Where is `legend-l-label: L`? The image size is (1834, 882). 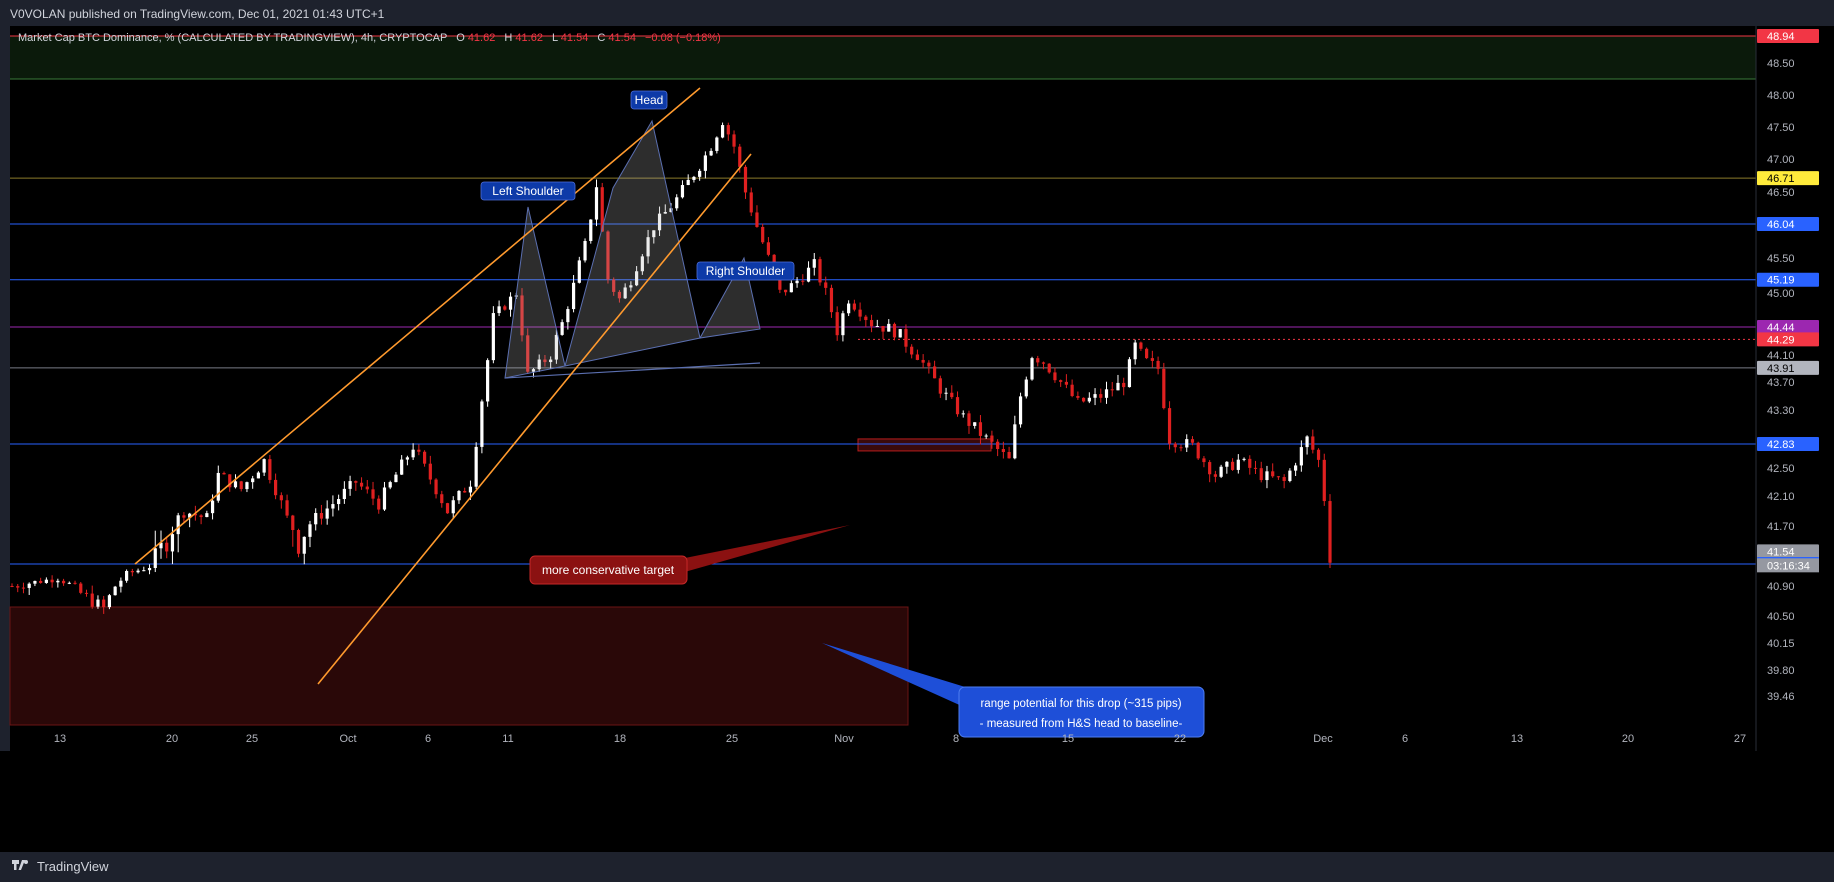 legend-l-label: L is located at coordinates (555, 38).